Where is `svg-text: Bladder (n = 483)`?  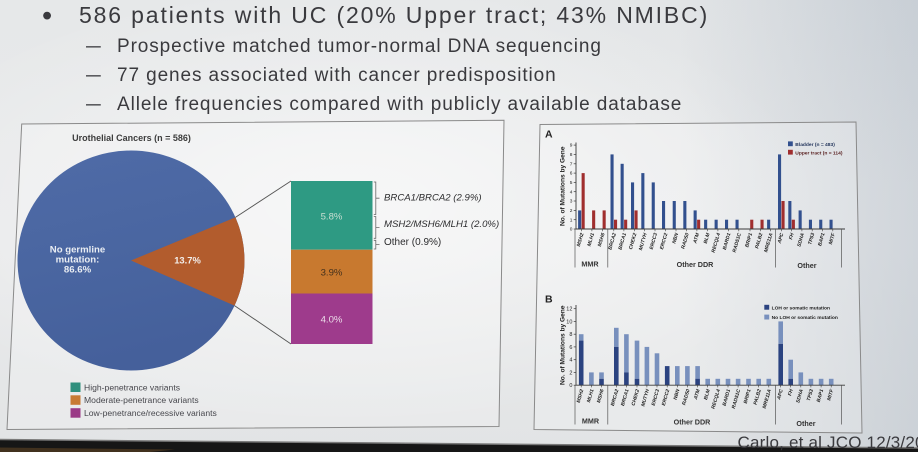 svg-text: Bladder (n = 483) is located at coordinates (815, 145).